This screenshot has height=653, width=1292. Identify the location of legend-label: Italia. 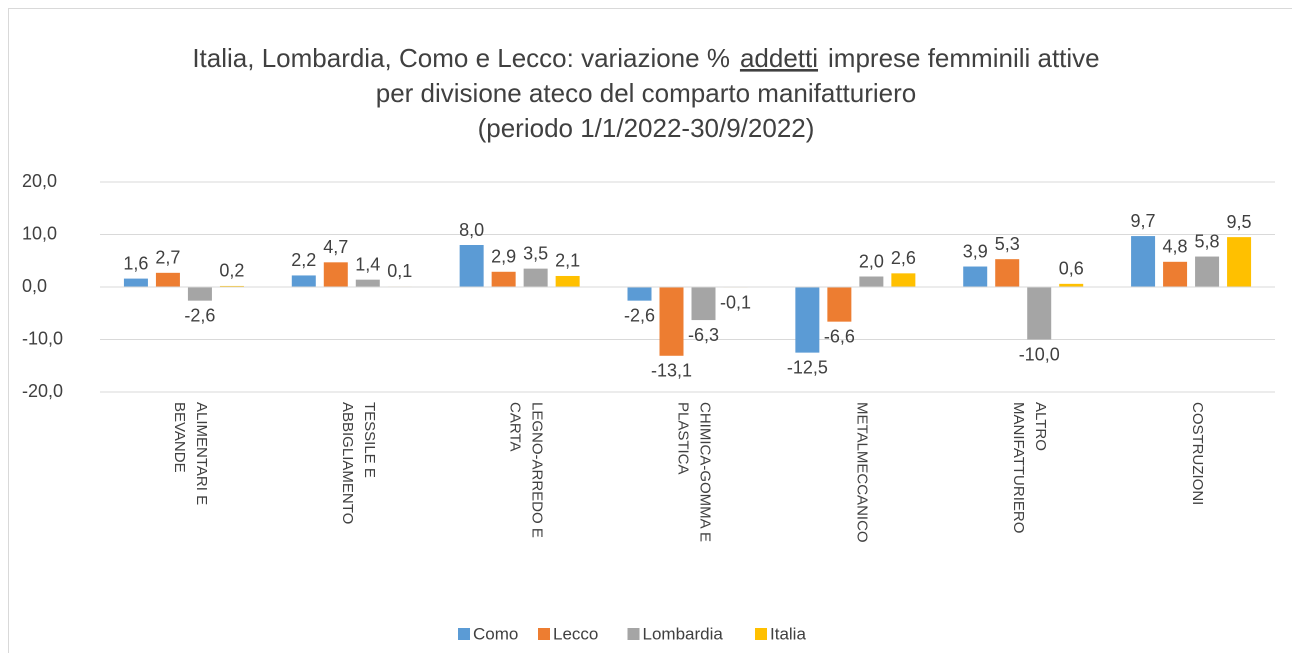
(788, 633).